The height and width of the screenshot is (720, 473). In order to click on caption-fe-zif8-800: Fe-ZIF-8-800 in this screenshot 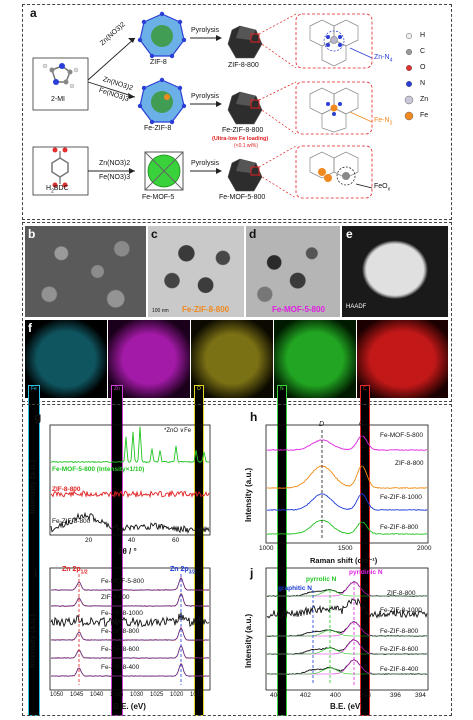, I will do `click(206, 309)`.